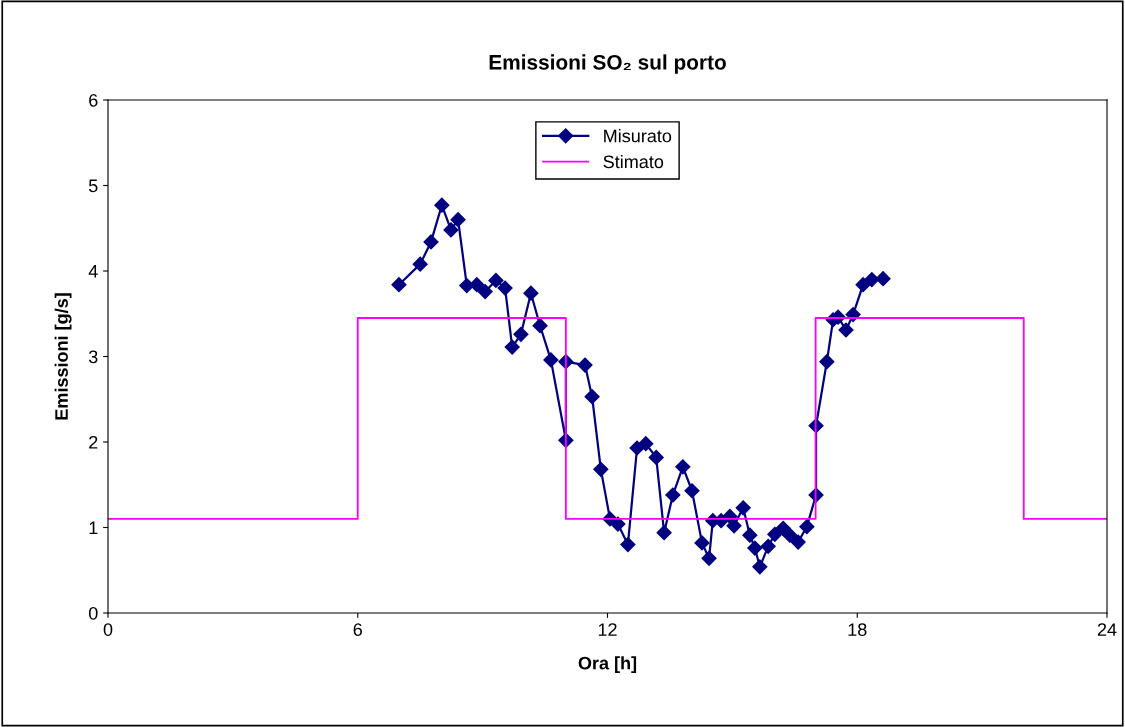  I want to click on chart-title: Emissioni SO₂ sul porto, so click(607, 64).